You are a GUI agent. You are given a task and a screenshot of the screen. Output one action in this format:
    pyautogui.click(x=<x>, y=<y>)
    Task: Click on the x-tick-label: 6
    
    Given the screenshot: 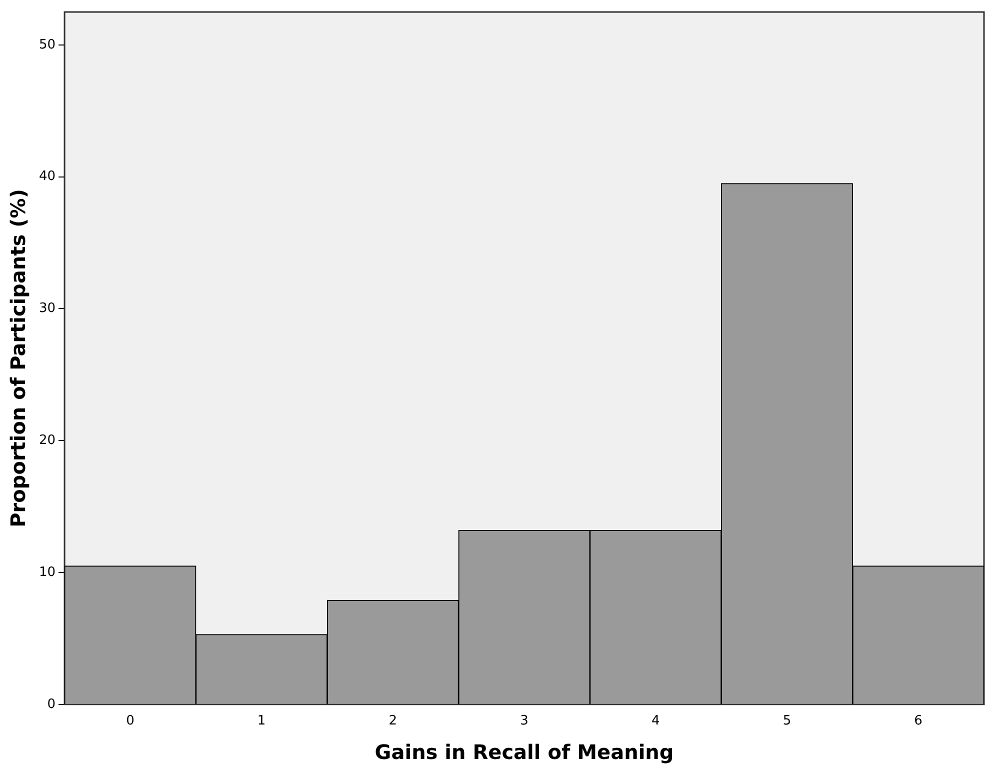 What is the action you would take?
    pyautogui.click(x=918, y=721)
    